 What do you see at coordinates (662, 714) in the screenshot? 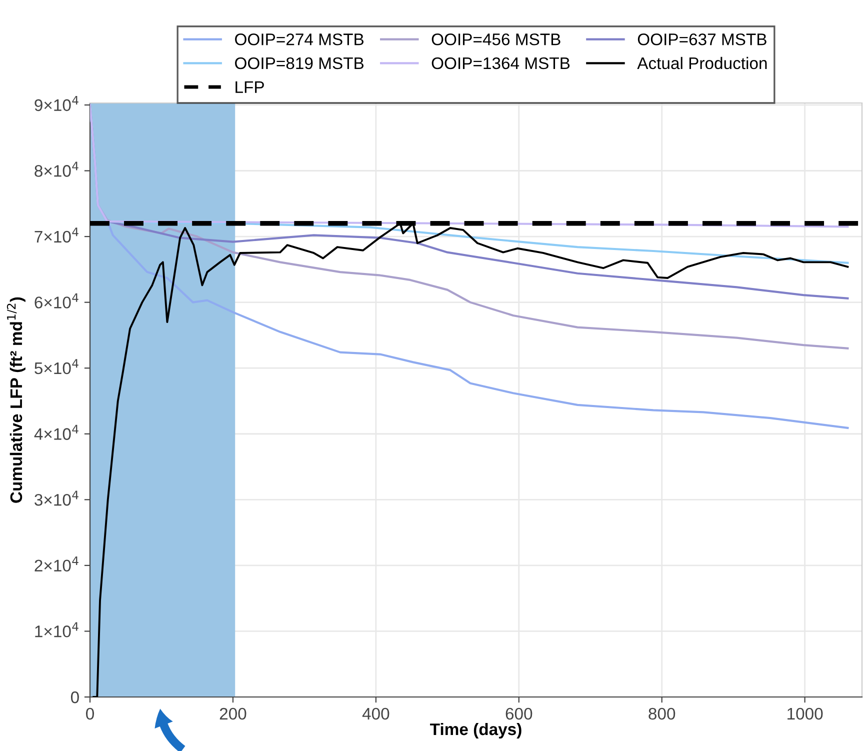
I see `x-tick-label: 800` at bounding box center [662, 714].